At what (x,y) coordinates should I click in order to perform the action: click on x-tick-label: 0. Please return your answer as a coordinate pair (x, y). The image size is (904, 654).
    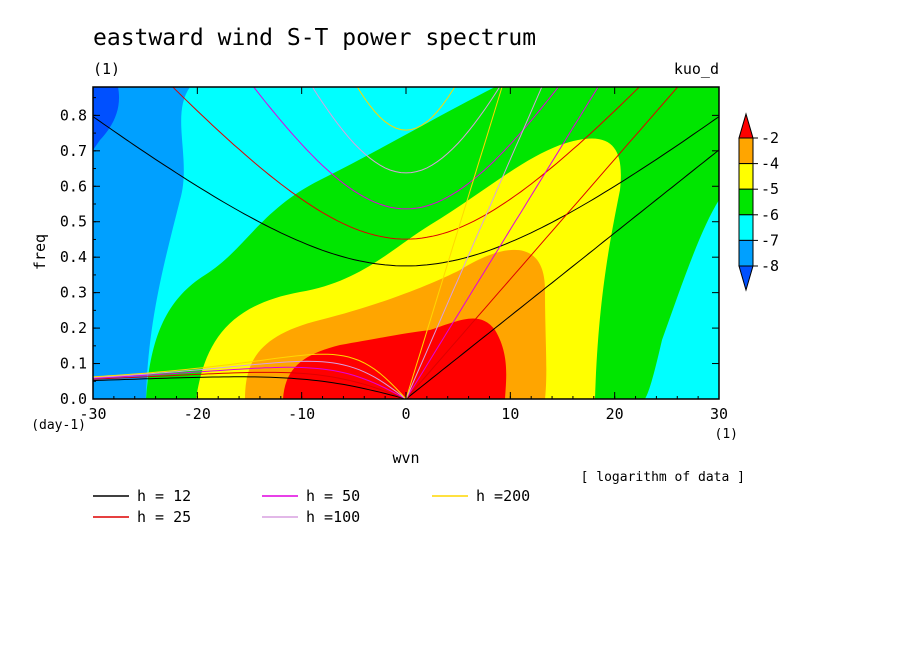
    Looking at the image, I should click on (405, 414).